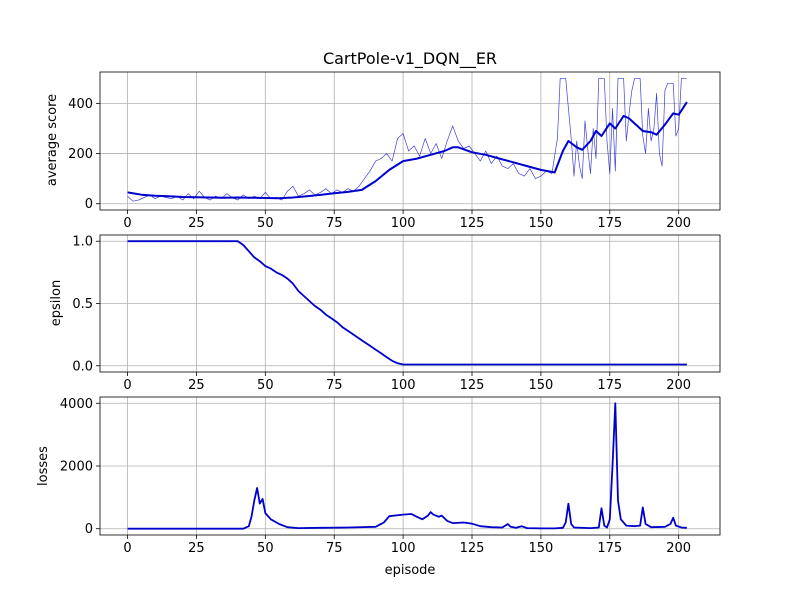  I want to click on losses-x-tick-label: 25, so click(196, 548).